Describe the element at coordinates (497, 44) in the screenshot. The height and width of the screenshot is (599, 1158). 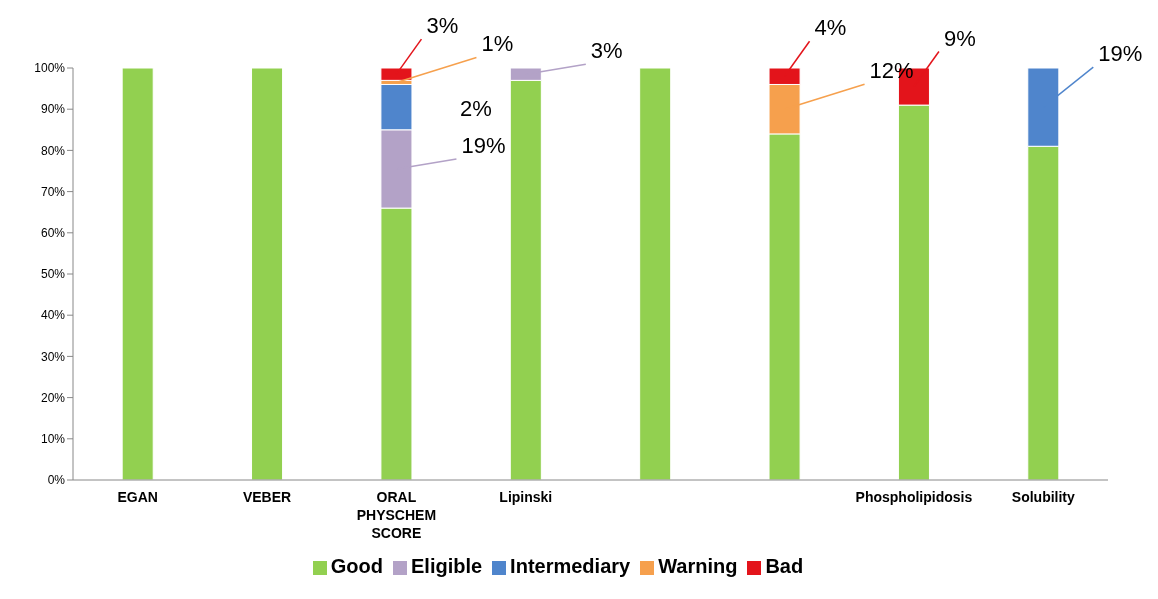
I see `data-label: 1%` at that location.